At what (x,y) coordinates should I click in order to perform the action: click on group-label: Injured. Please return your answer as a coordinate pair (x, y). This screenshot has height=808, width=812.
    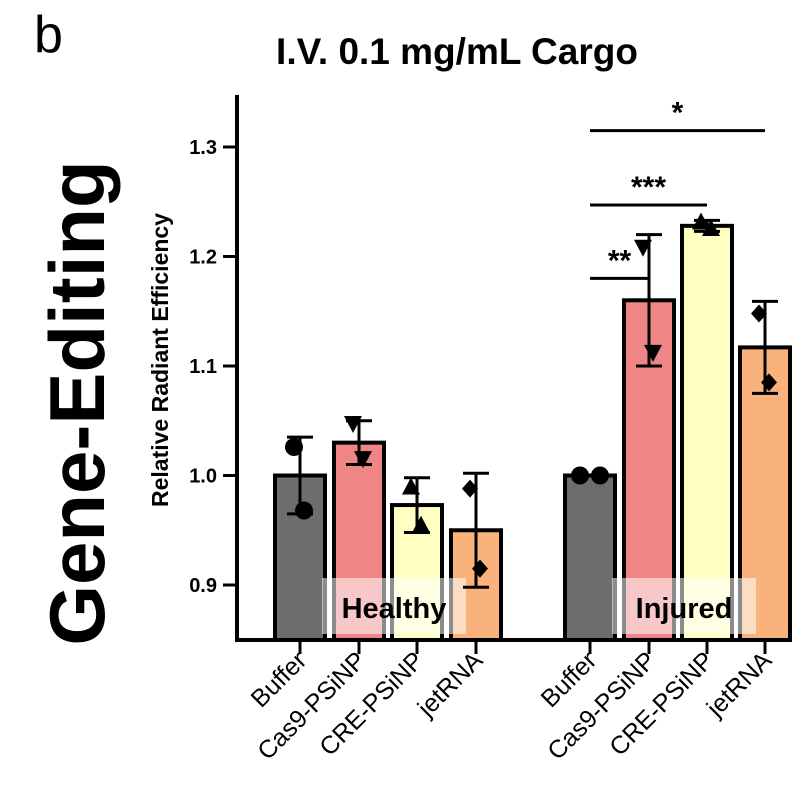
    Looking at the image, I should click on (684, 609).